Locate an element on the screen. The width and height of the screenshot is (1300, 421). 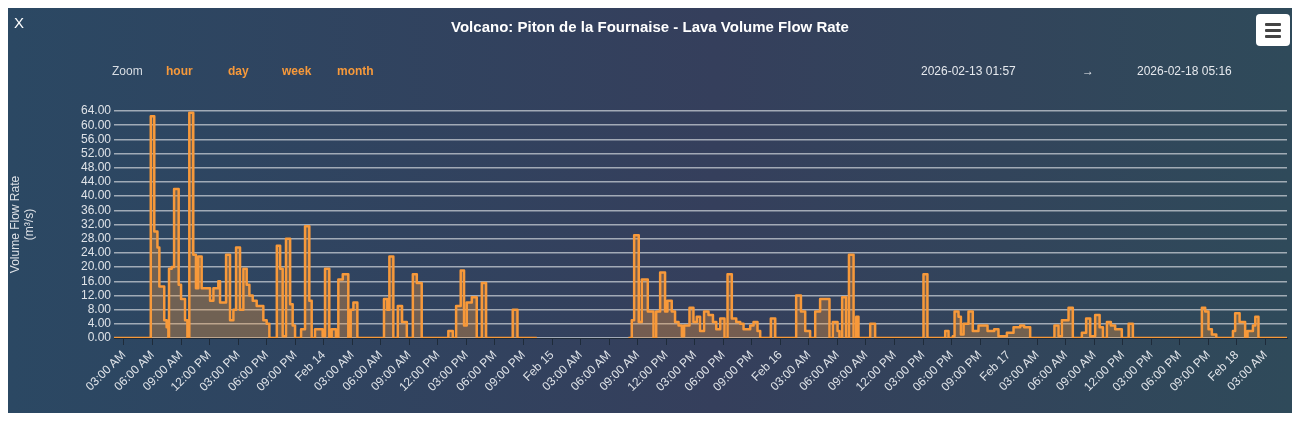
y-tick-label: 48.00 is located at coordinates (96, 167).